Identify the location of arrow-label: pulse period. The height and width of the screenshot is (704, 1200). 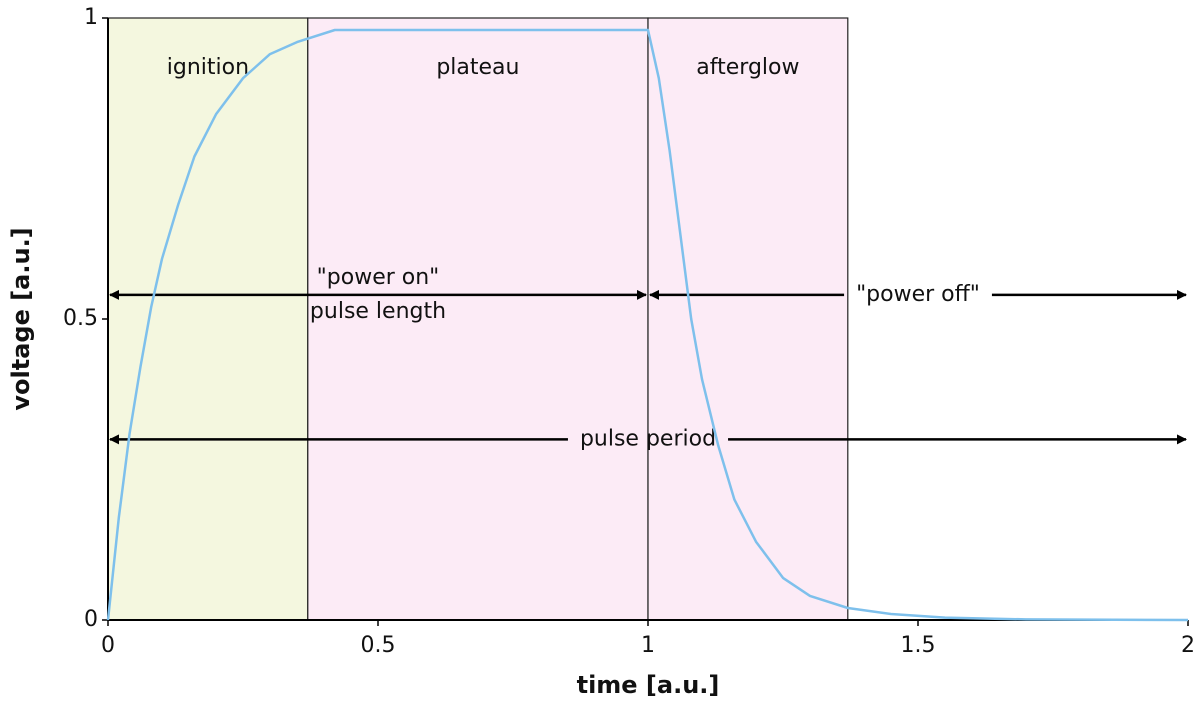
(648, 438).